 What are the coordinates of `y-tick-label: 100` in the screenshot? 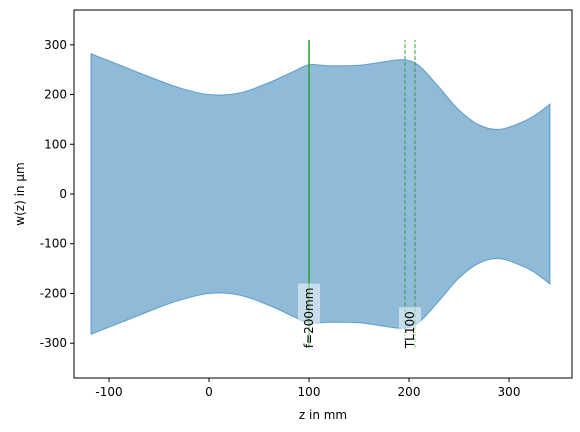 It's located at (55, 144).